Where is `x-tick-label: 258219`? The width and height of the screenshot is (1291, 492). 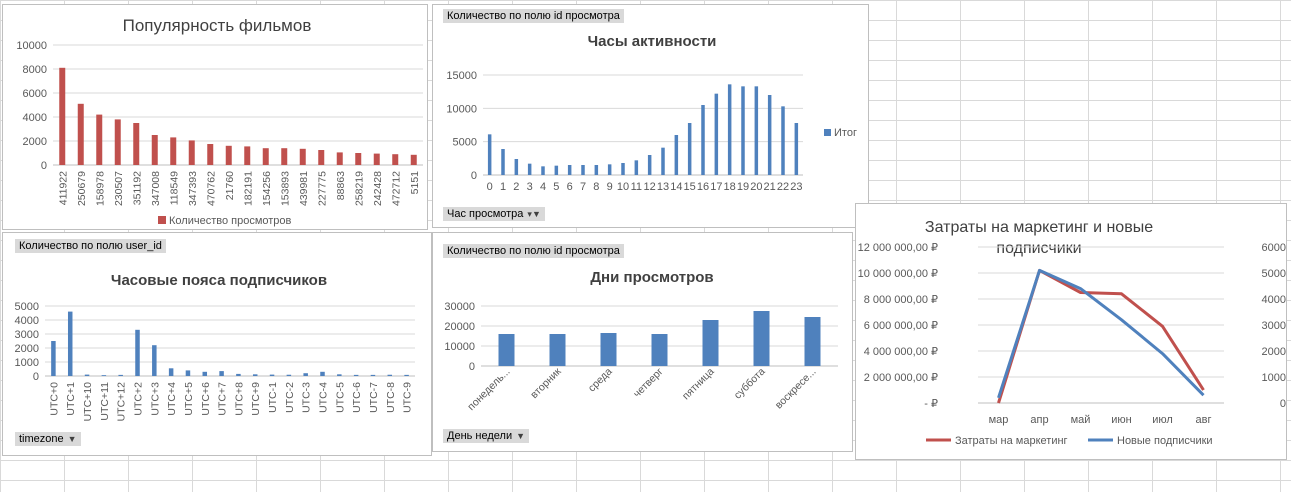 x-tick-label: 258219 is located at coordinates (359, 188).